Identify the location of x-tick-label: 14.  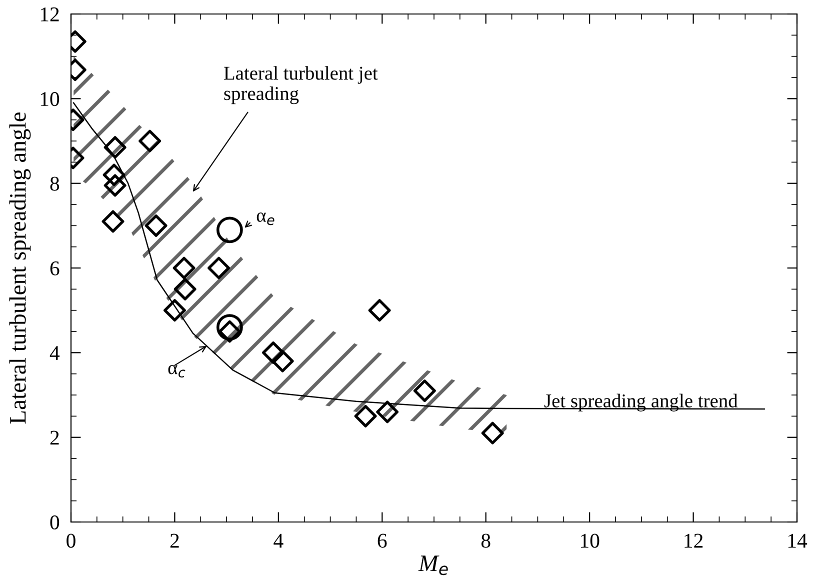
(798, 541).